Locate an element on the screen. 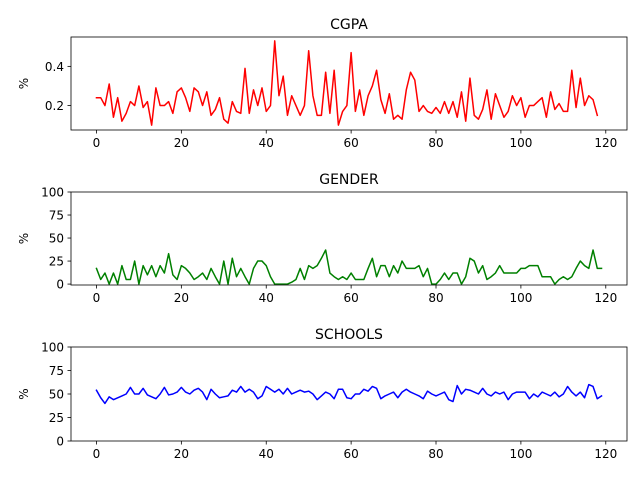 The image size is (640, 480). y-tick-label-2-0: 0 is located at coordinates (60, 442).